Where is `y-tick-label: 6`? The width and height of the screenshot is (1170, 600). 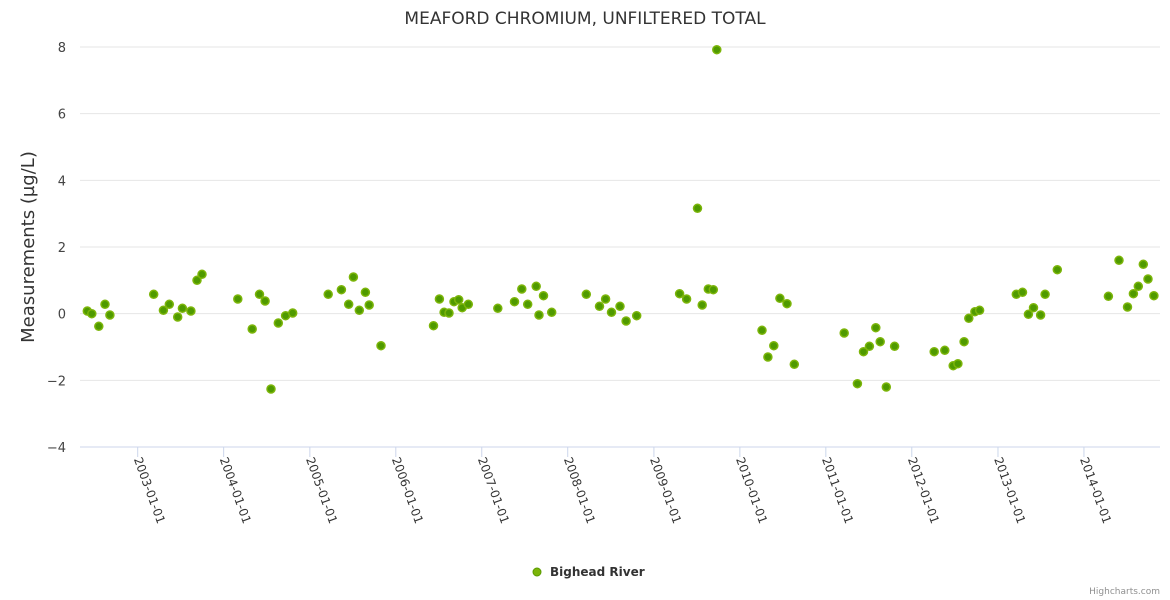
y-tick-label: 6 is located at coordinates (62, 115).